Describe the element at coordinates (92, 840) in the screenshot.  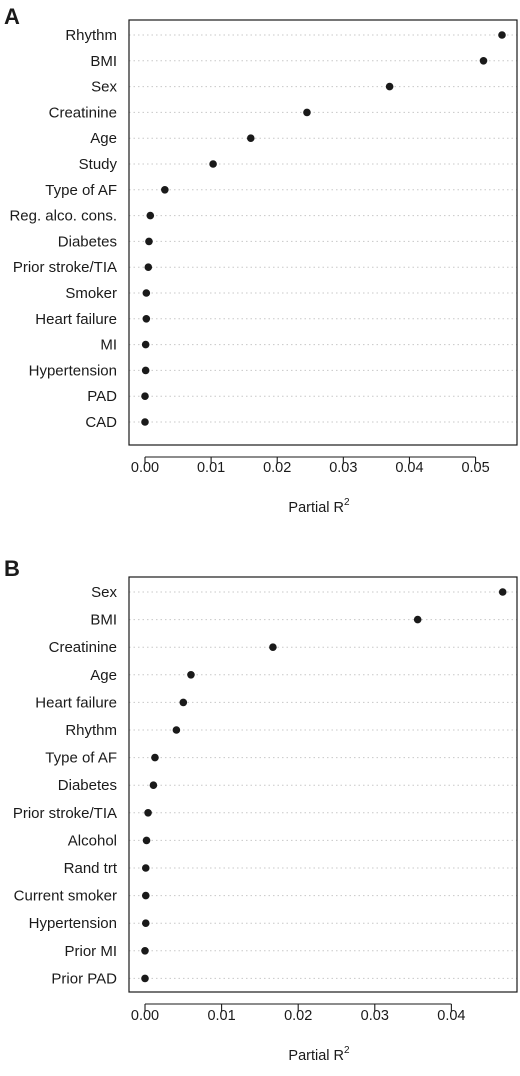
I see `category-label: Alcohol` at that location.